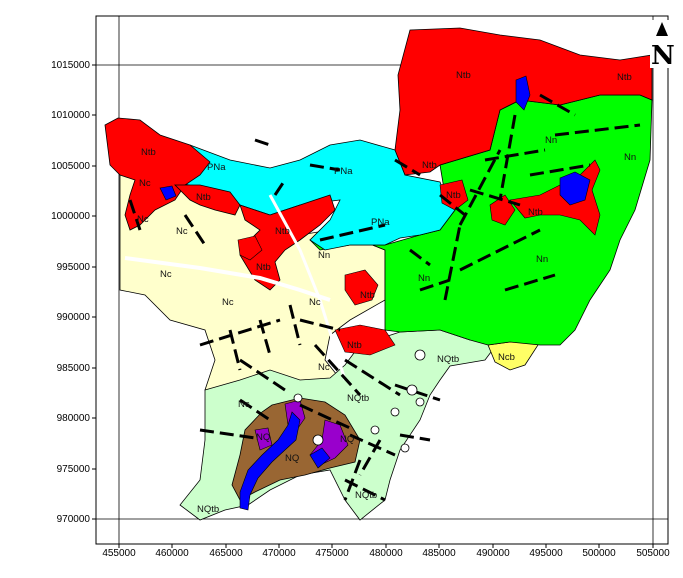 Image resolution: width=683 pixels, height=578 pixels. Describe the element at coordinates (551, 140) in the screenshot. I see `label-nn-1: Nn` at that location.